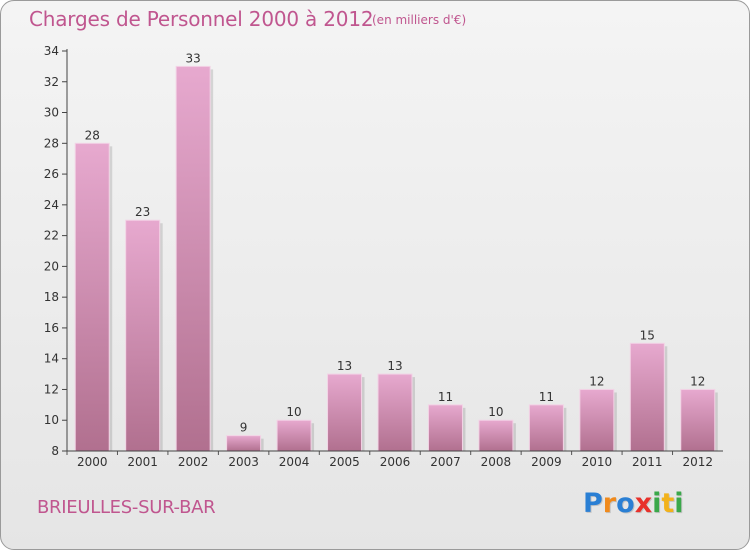  What do you see at coordinates (142, 462) in the screenshot?
I see `x-tick-label: 2001` at bounding box center [142, 462].